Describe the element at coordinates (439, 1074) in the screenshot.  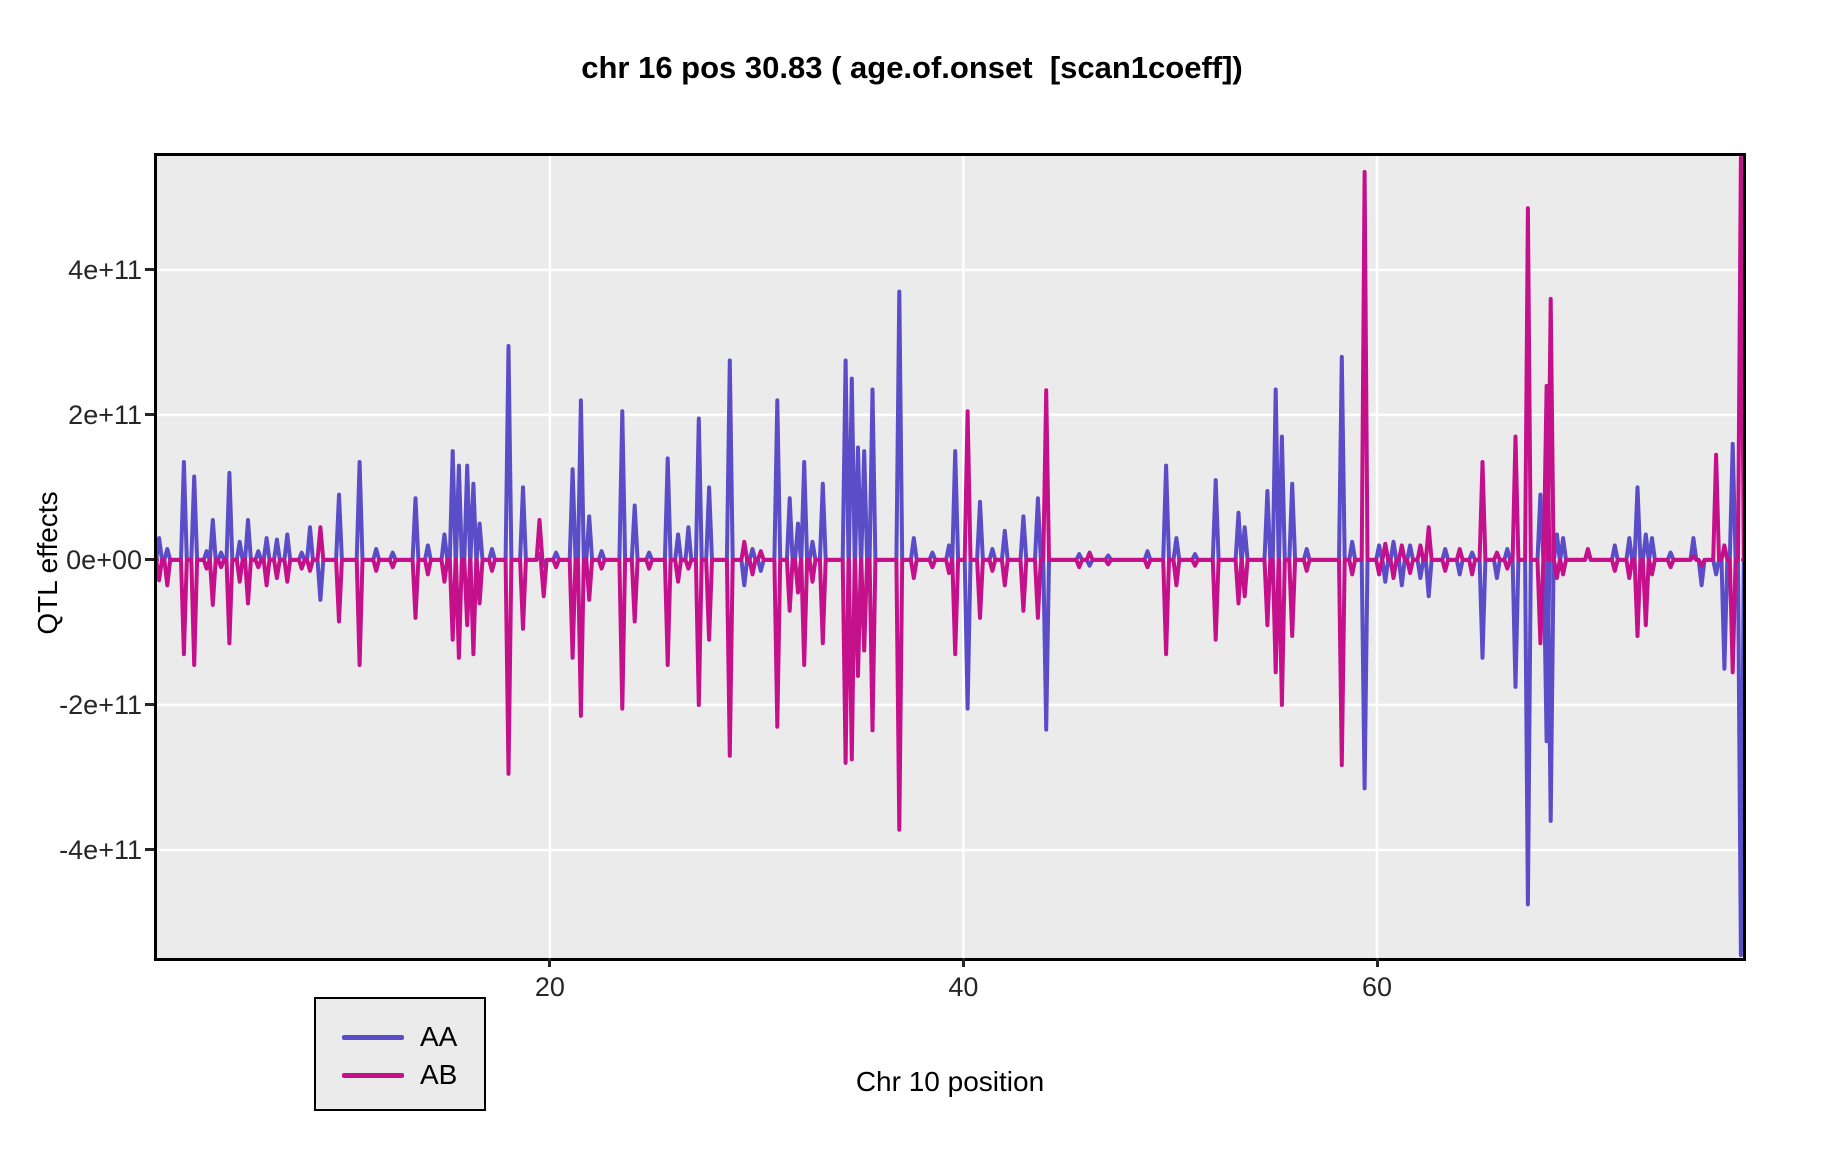
I see `legend-label-ab: AB` at that location.